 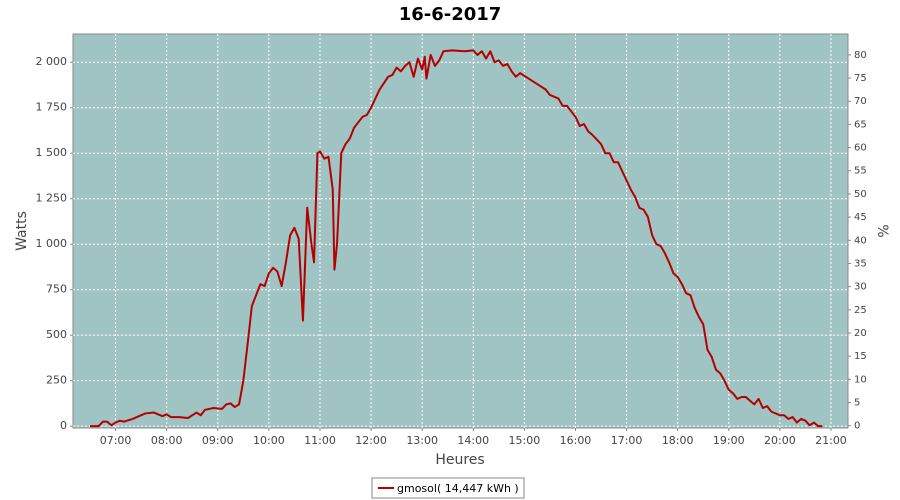 I want to click on x-tick-label: 14:00, so click(x=473, y=440).